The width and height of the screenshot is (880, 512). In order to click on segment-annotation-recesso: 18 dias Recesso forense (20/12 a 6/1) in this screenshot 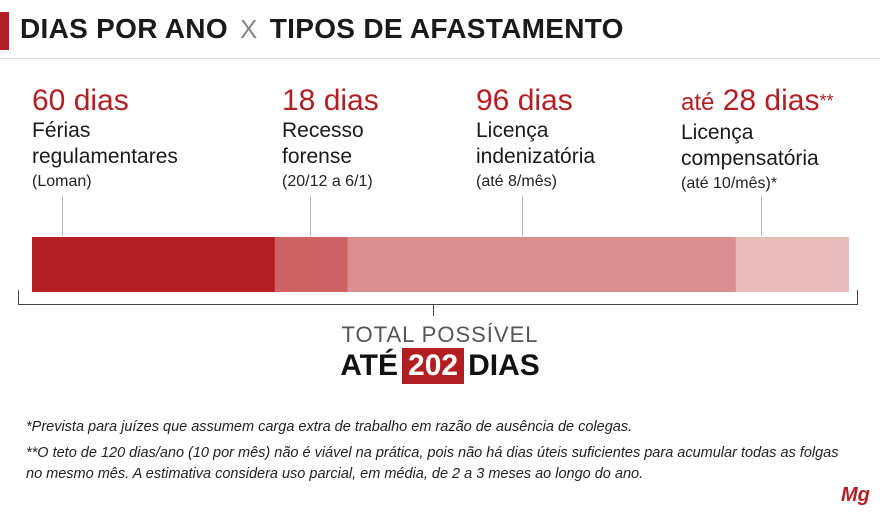, I will do `click(330, 137)`.